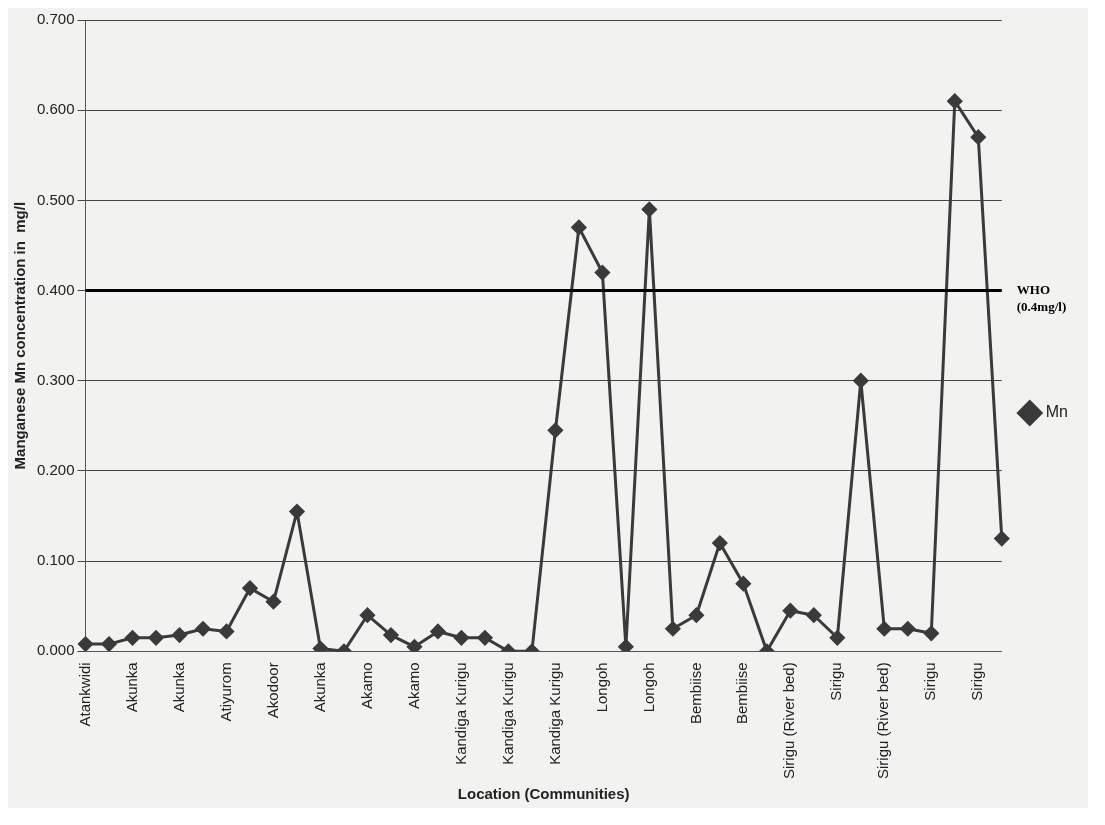 This screenshot has width=1105, height=825. What do you see at coordinates (55, 199) in the screenshot?
I see `y-tick-label: 0.500` at bounding box center [55, 199].